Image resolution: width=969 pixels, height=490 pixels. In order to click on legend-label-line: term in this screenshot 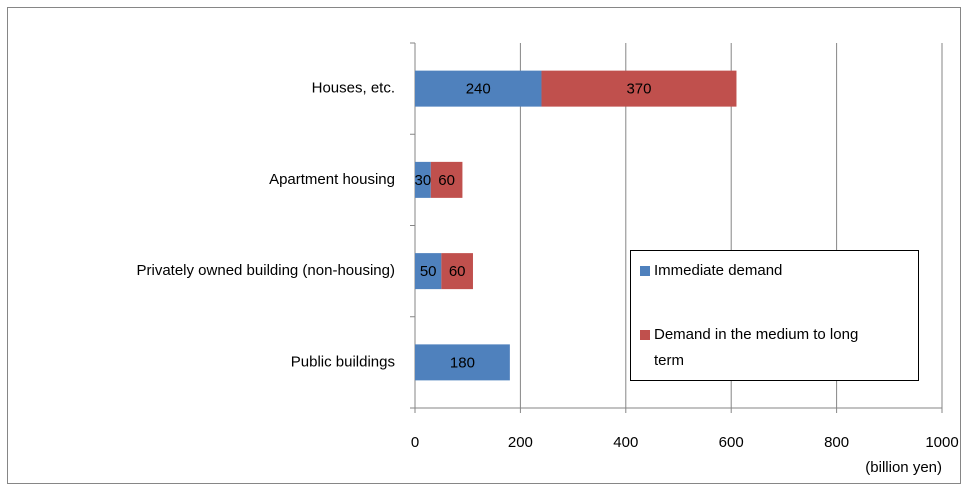, I will do `click(669, 360)`.